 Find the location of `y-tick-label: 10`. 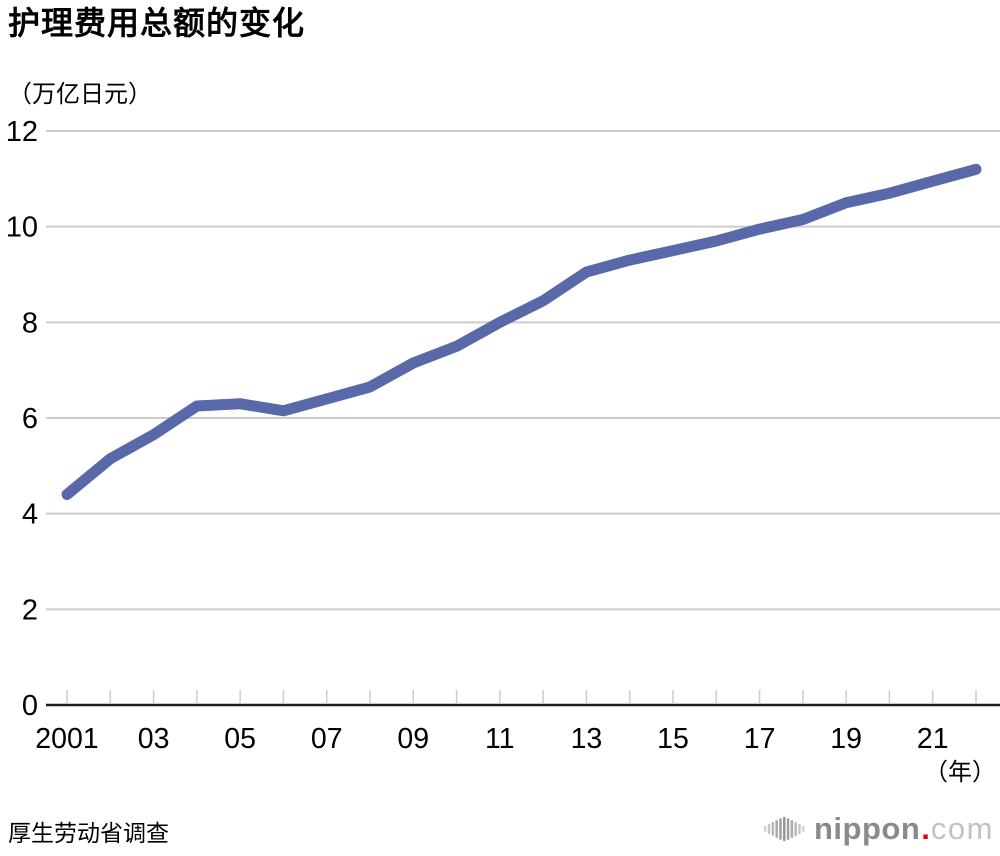

y-tick-label: 10 is located at coordinates (22, 228).